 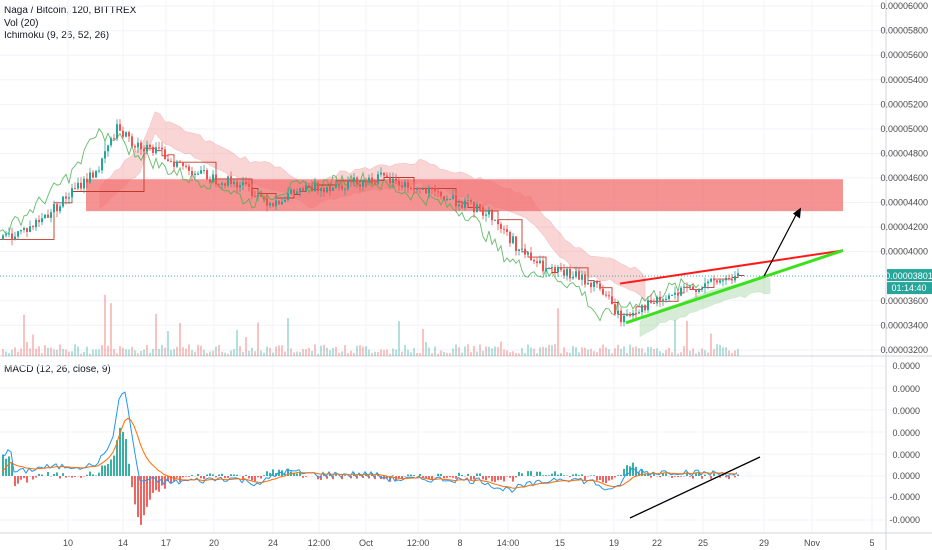 What do you see at coordinates (68, 543) in the screenshot?
I see `time-tick-label: 10` at bounding box center [68, 543].